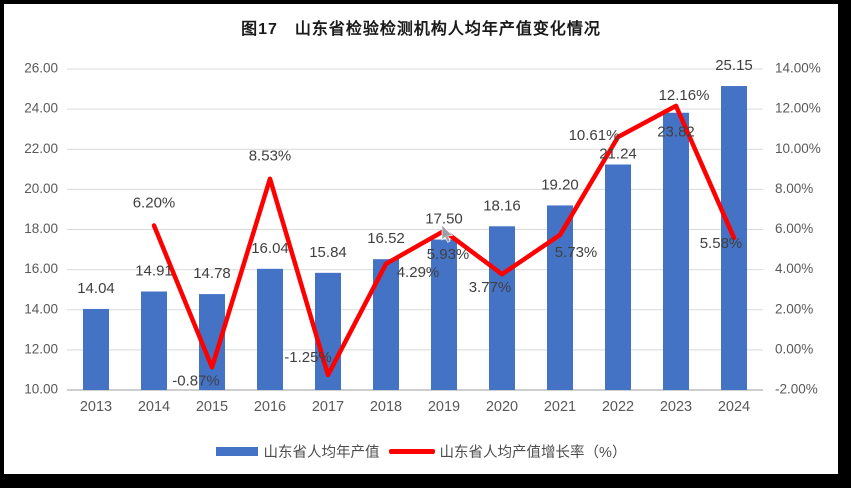 The image size is (851, 488). I want to click on legend-bar-swatch, so click(236, 451).